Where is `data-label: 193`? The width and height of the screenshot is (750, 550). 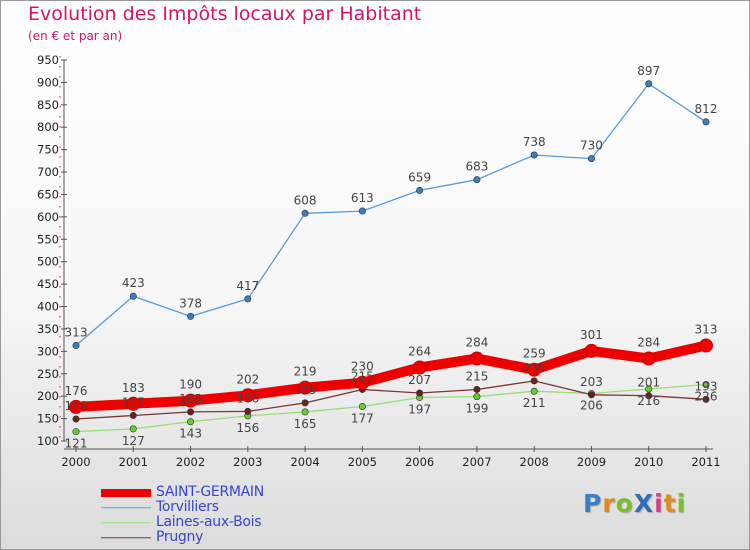
data-label: 193 is located at coordinates (706, 386).